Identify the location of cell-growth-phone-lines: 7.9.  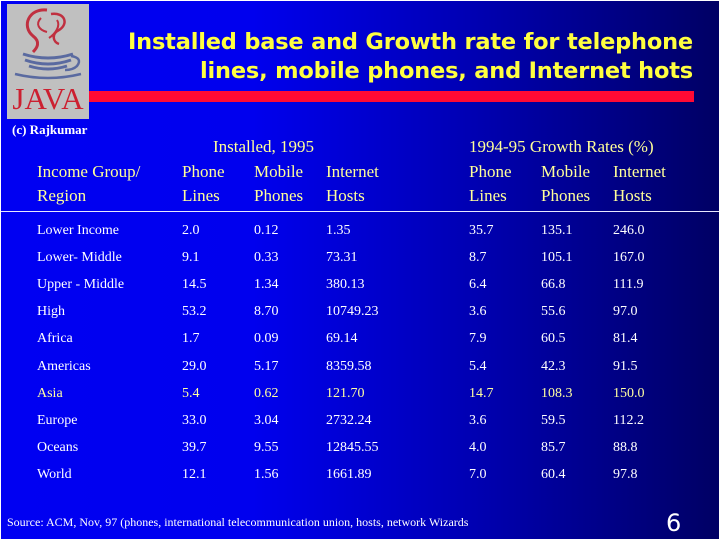
(478, 338).